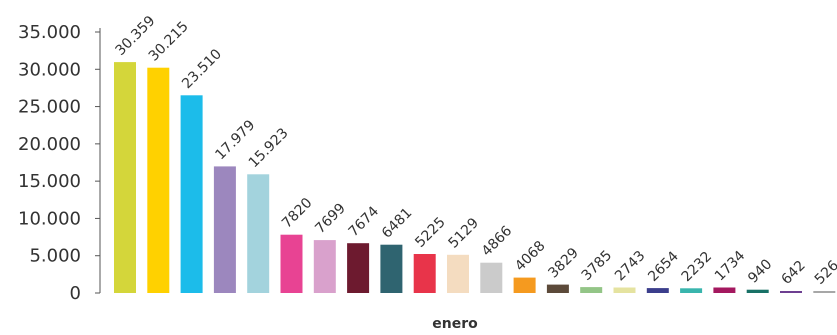  I want to click on data-label: 7674, so click(364, 221).